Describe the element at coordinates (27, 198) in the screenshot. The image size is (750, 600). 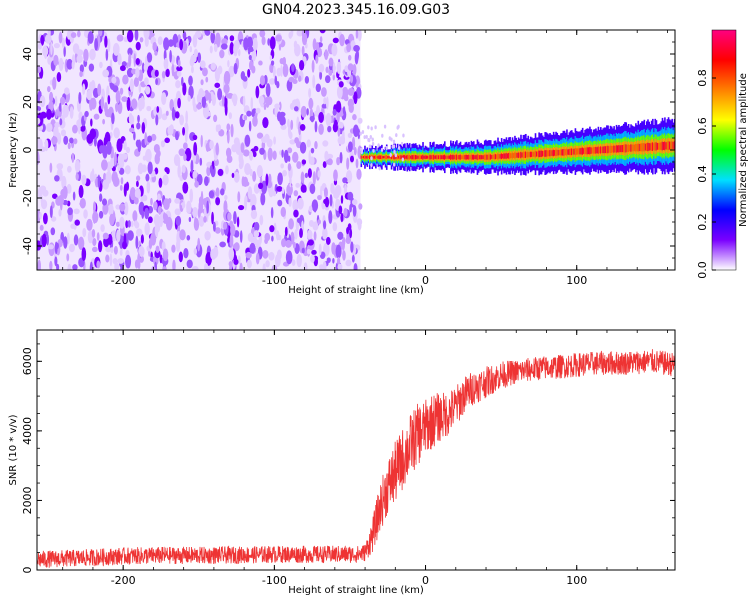
I see `y-tick-label: -20` at that location.